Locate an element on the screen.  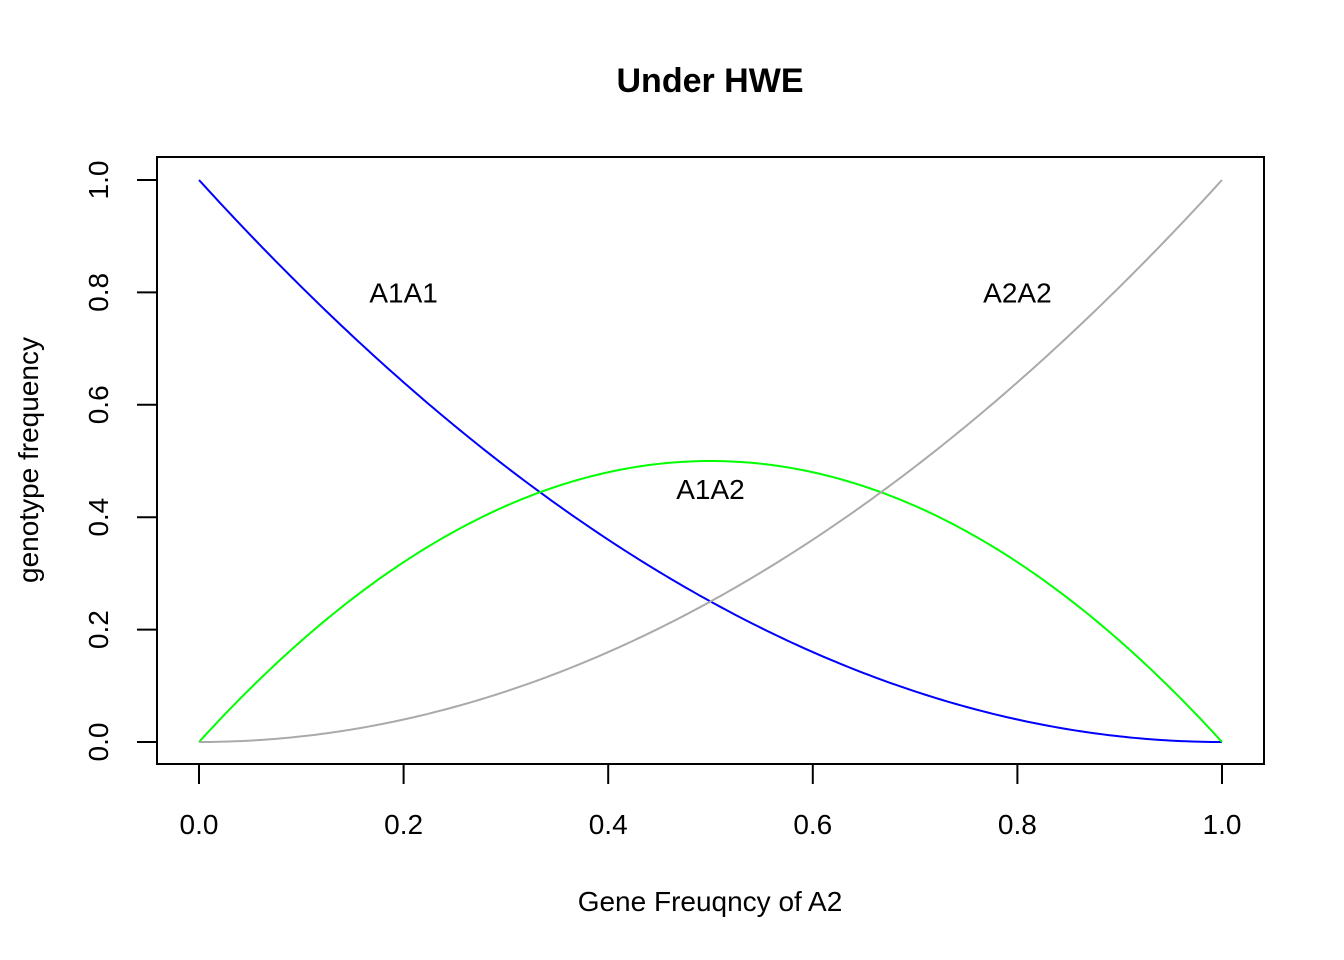
x-tick-label: 0.4 is located at coordinates (608, 824).